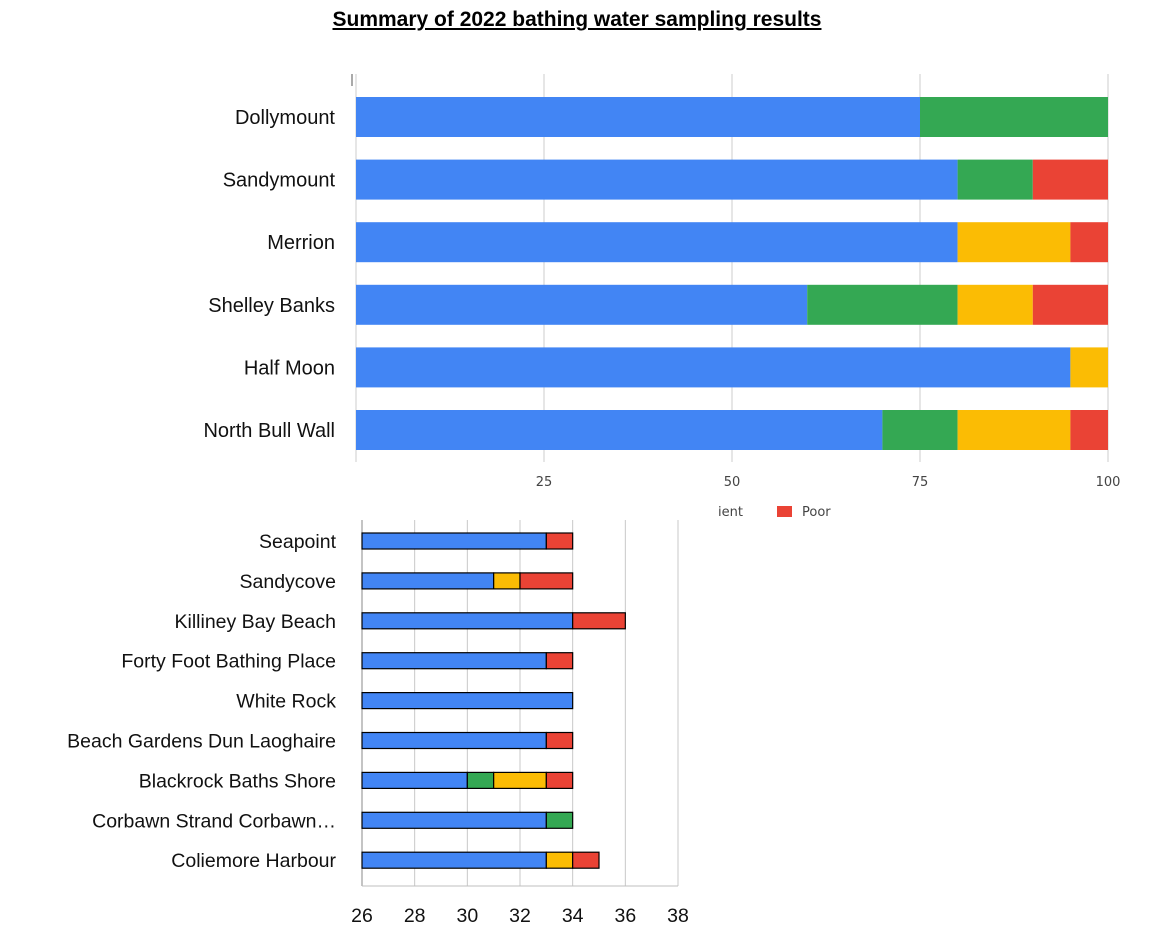 The image size is (1154, 935). I want to click on category-label: North Bull Wall, so click(269, 431).